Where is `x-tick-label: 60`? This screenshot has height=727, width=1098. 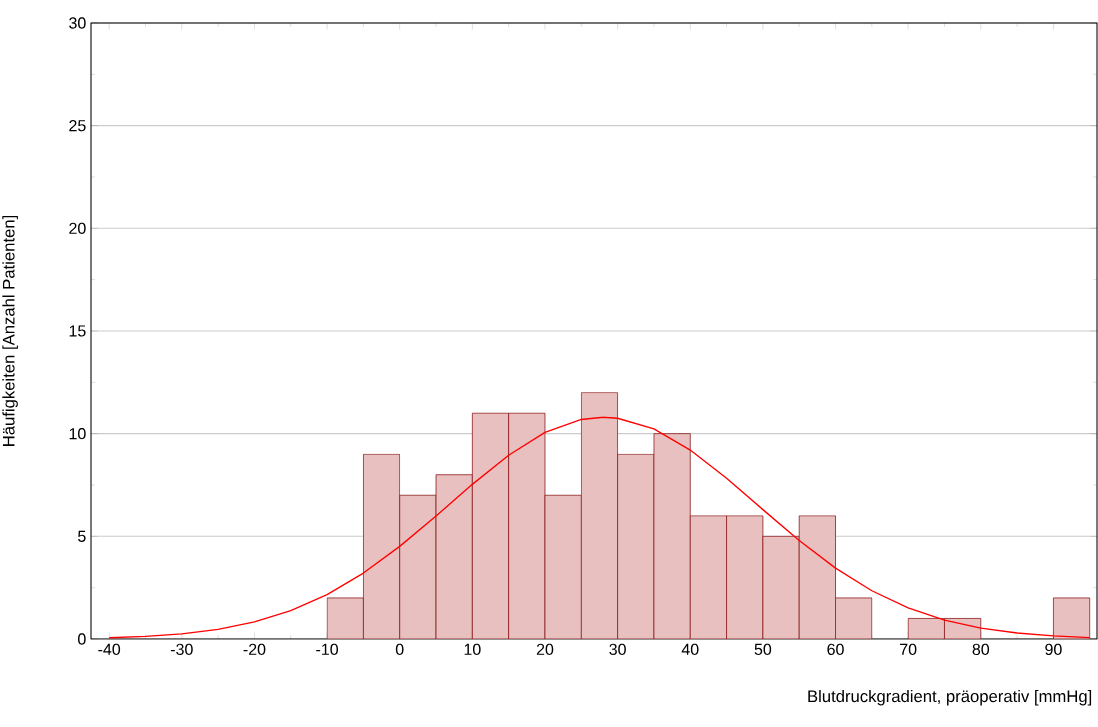
x-tick-label: 60 is located at coordinates (835, 649).